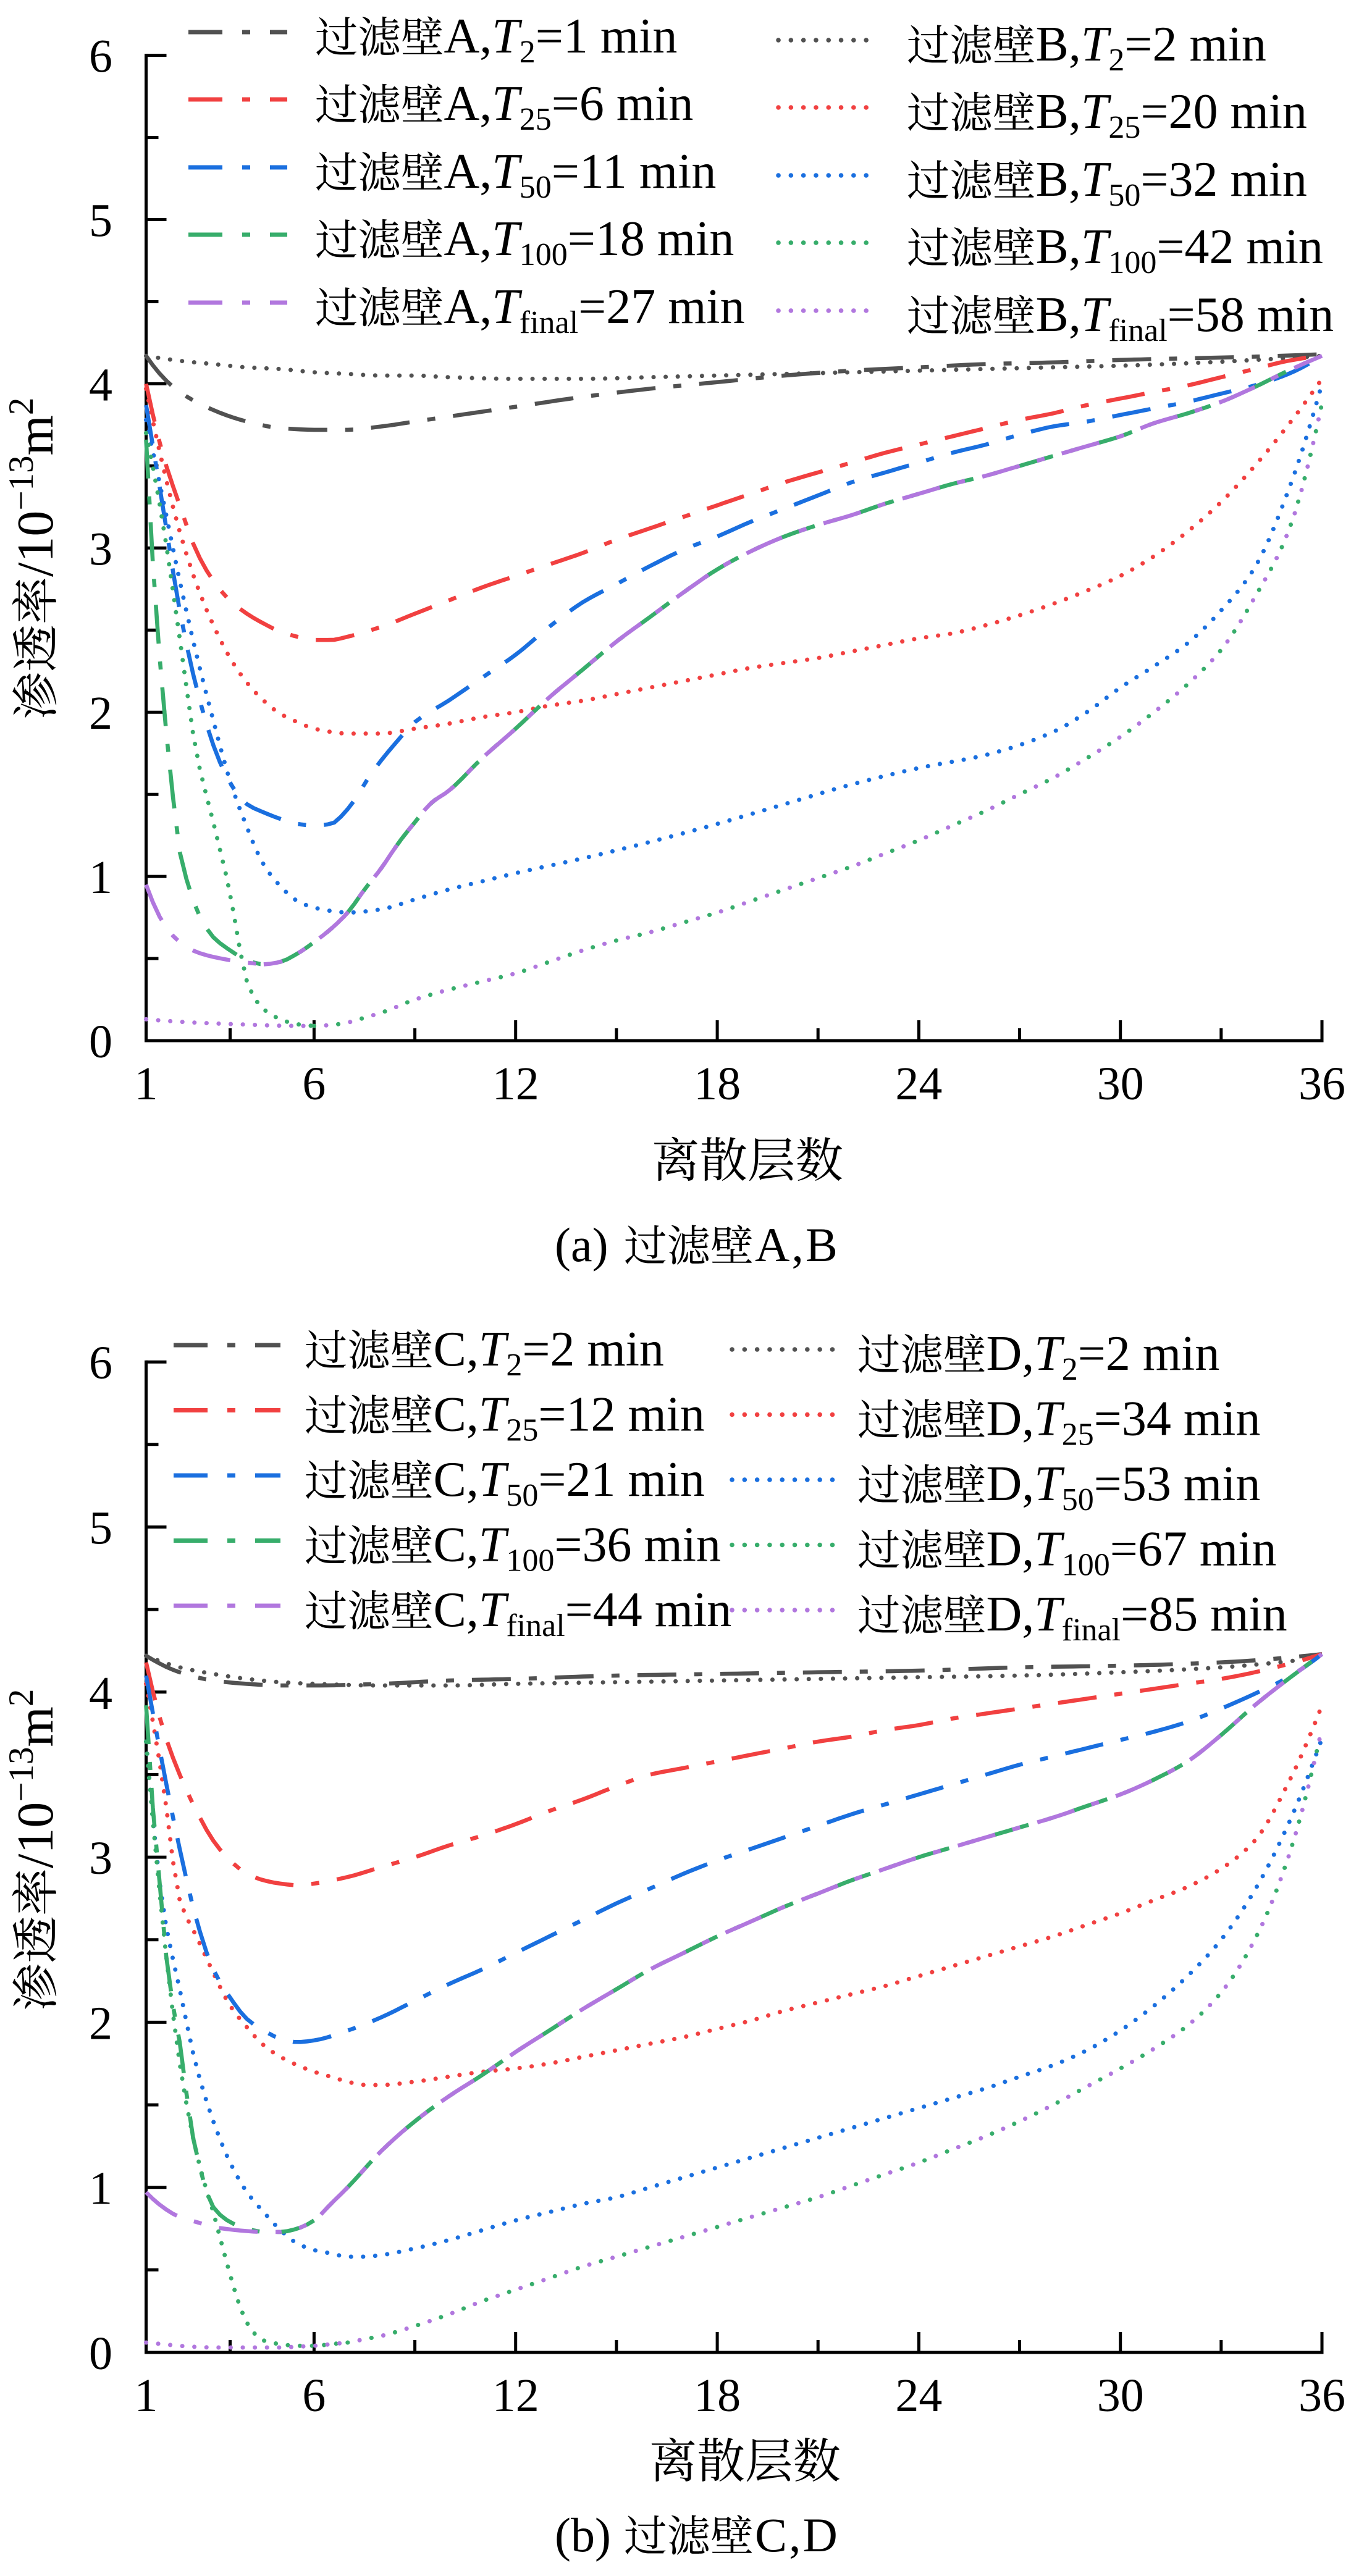  I want to click on svg-text: A,T100=18 min, so click(589, 242).